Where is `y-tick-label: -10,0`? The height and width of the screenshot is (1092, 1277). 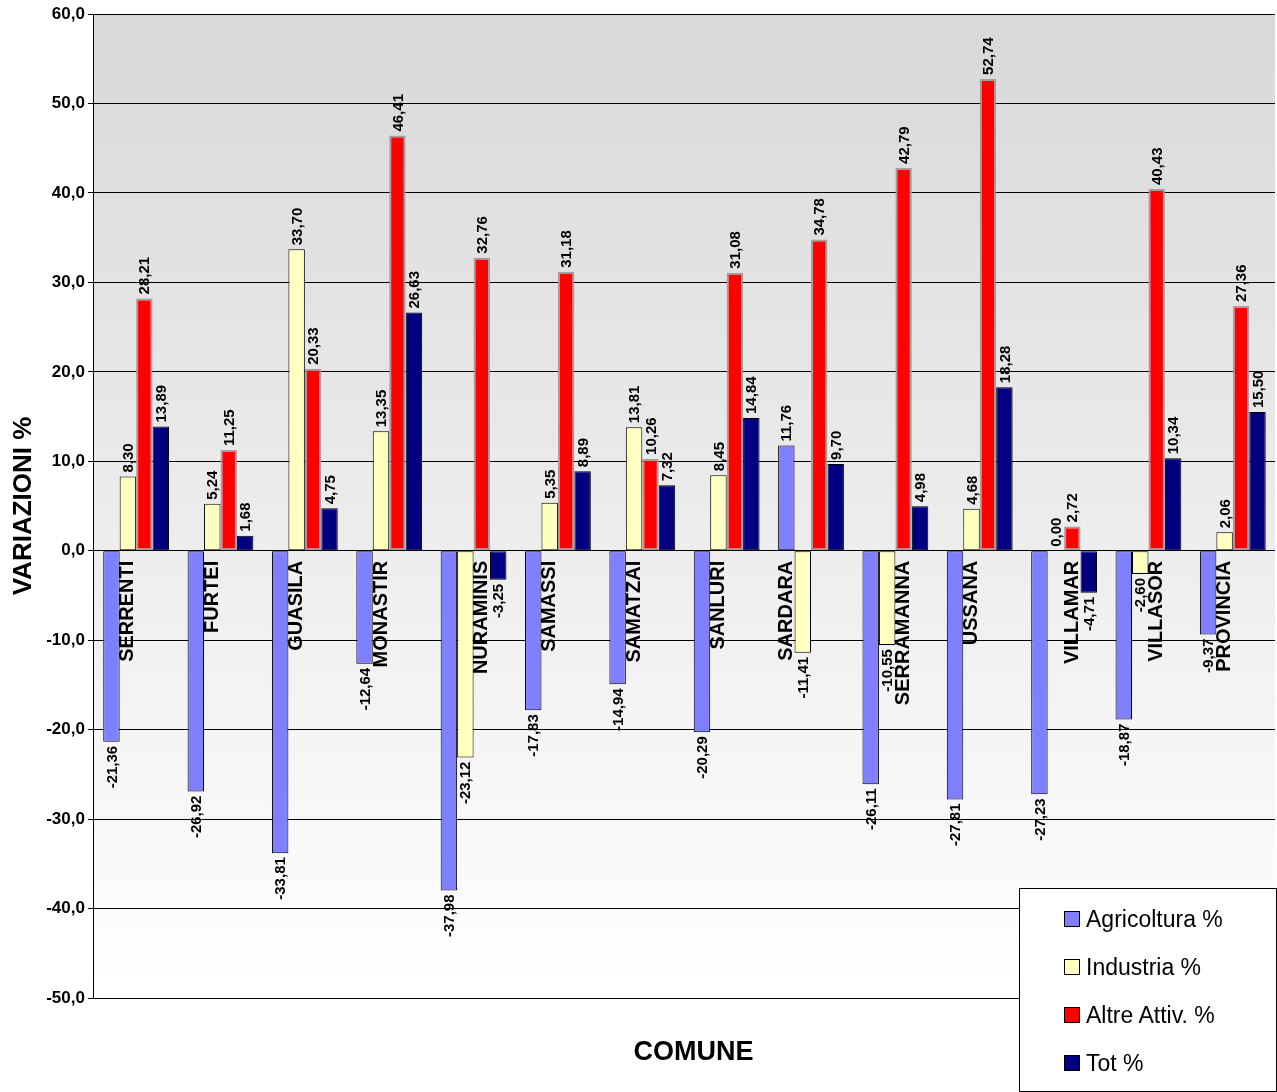 y-tick-label: -10,0 is located at coordinates (65, 639).